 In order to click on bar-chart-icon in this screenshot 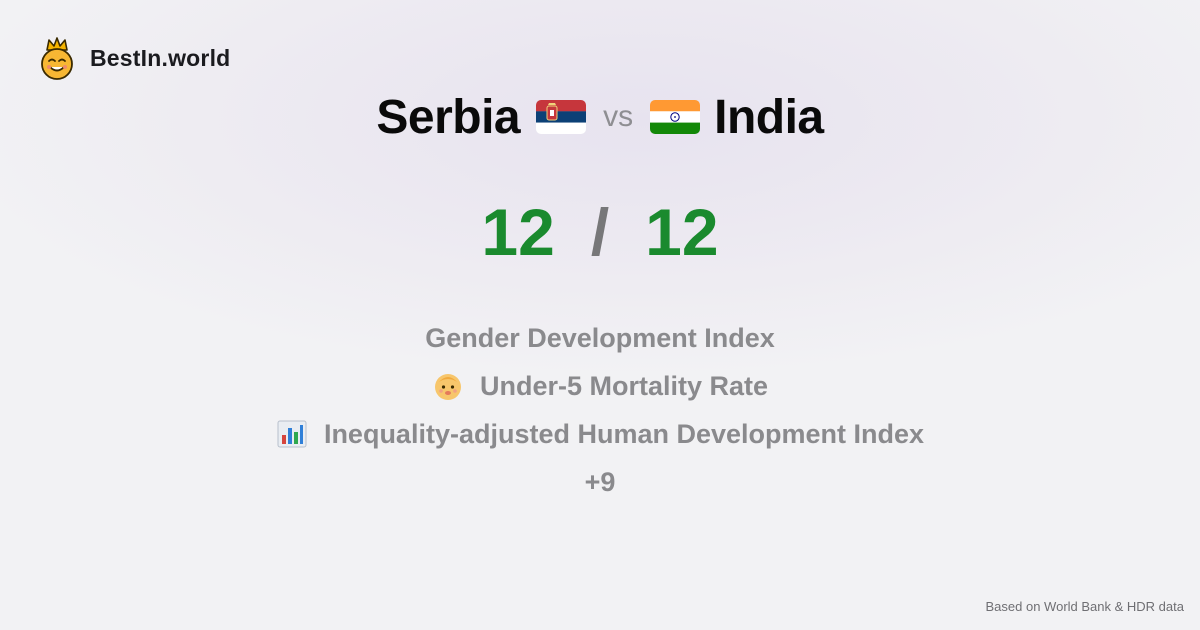, I will do `click(292, 434)`.